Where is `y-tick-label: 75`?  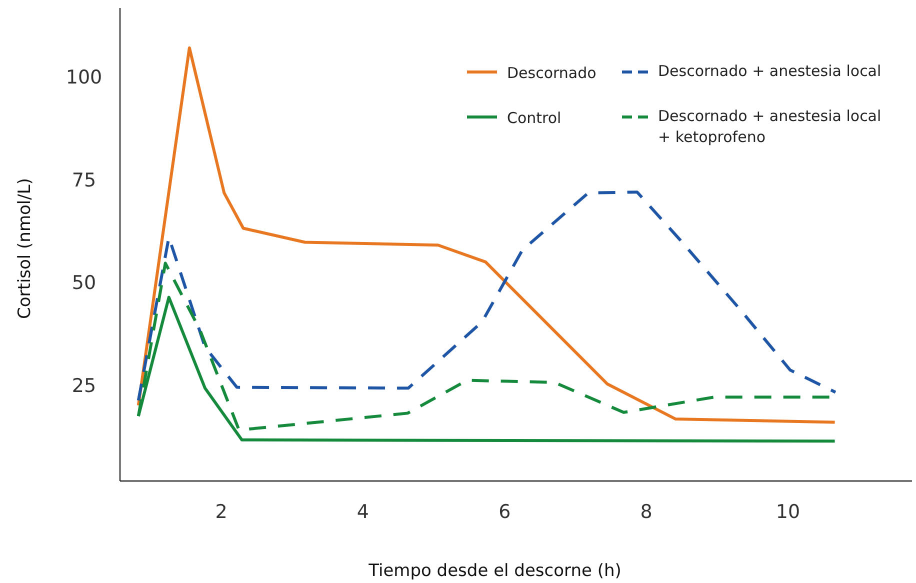
y-tick-label: 75 is located at coordinates (84, 180).